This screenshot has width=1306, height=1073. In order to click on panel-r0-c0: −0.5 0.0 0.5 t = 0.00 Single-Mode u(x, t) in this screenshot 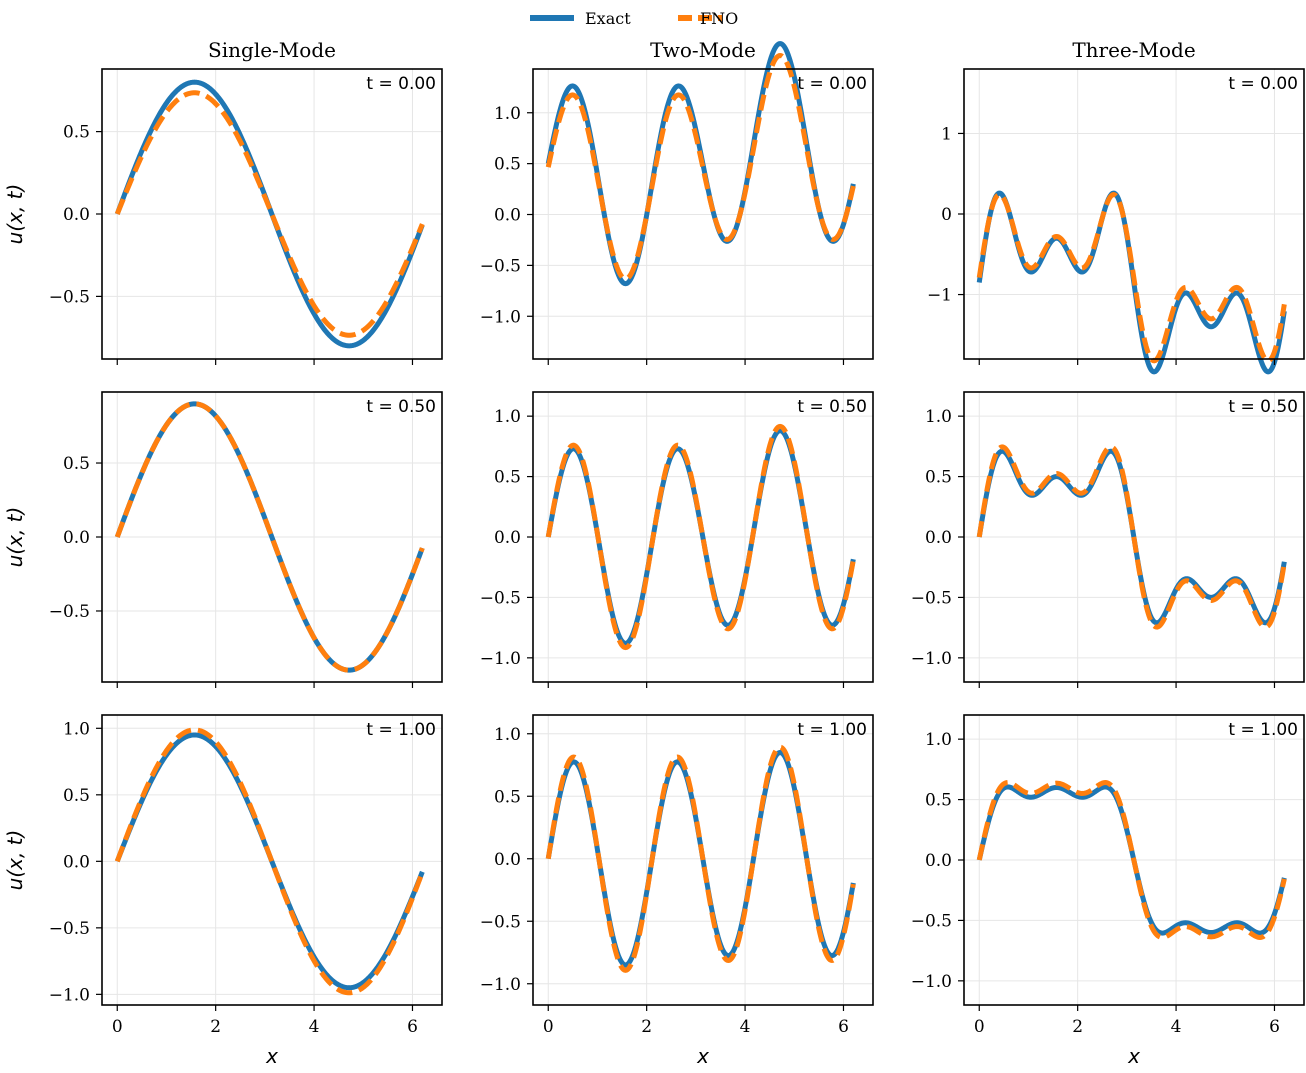, I will do `click(223, 201)`.